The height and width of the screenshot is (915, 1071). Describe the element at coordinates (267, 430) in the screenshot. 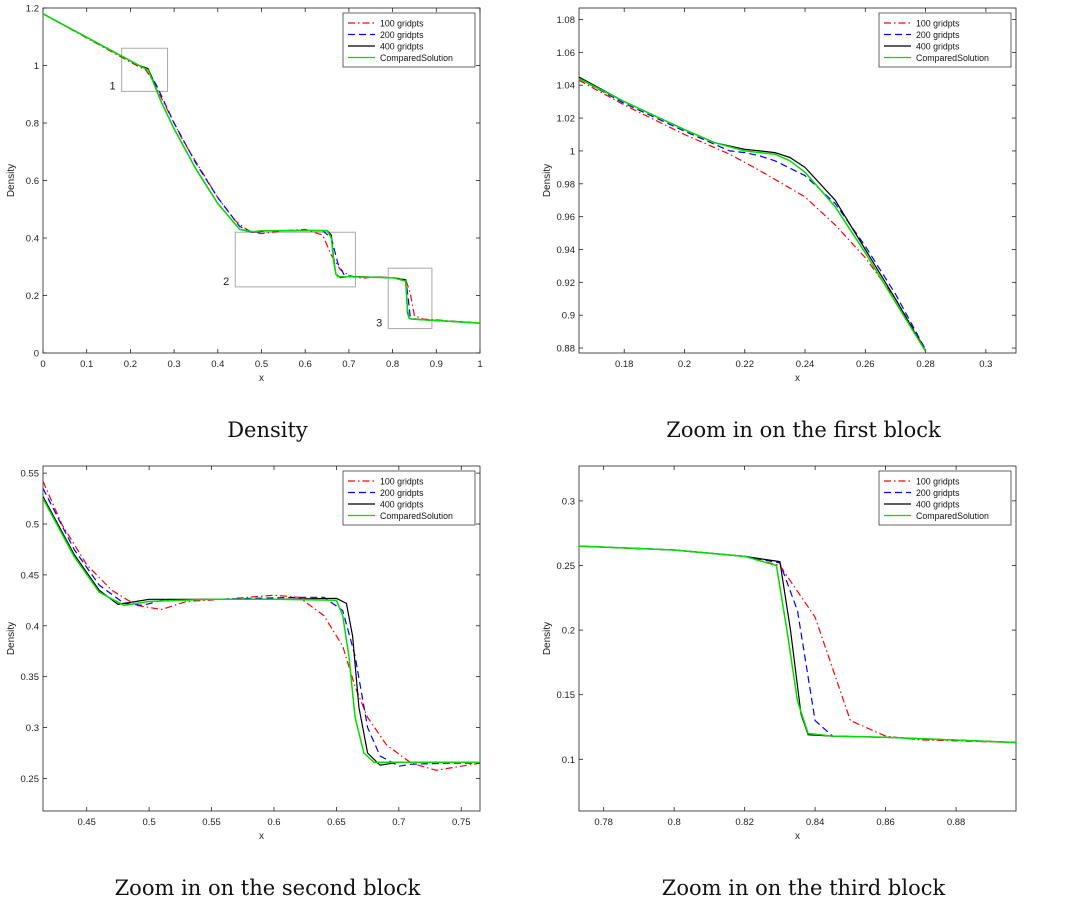

I see `chart-caption: Density` at that location.